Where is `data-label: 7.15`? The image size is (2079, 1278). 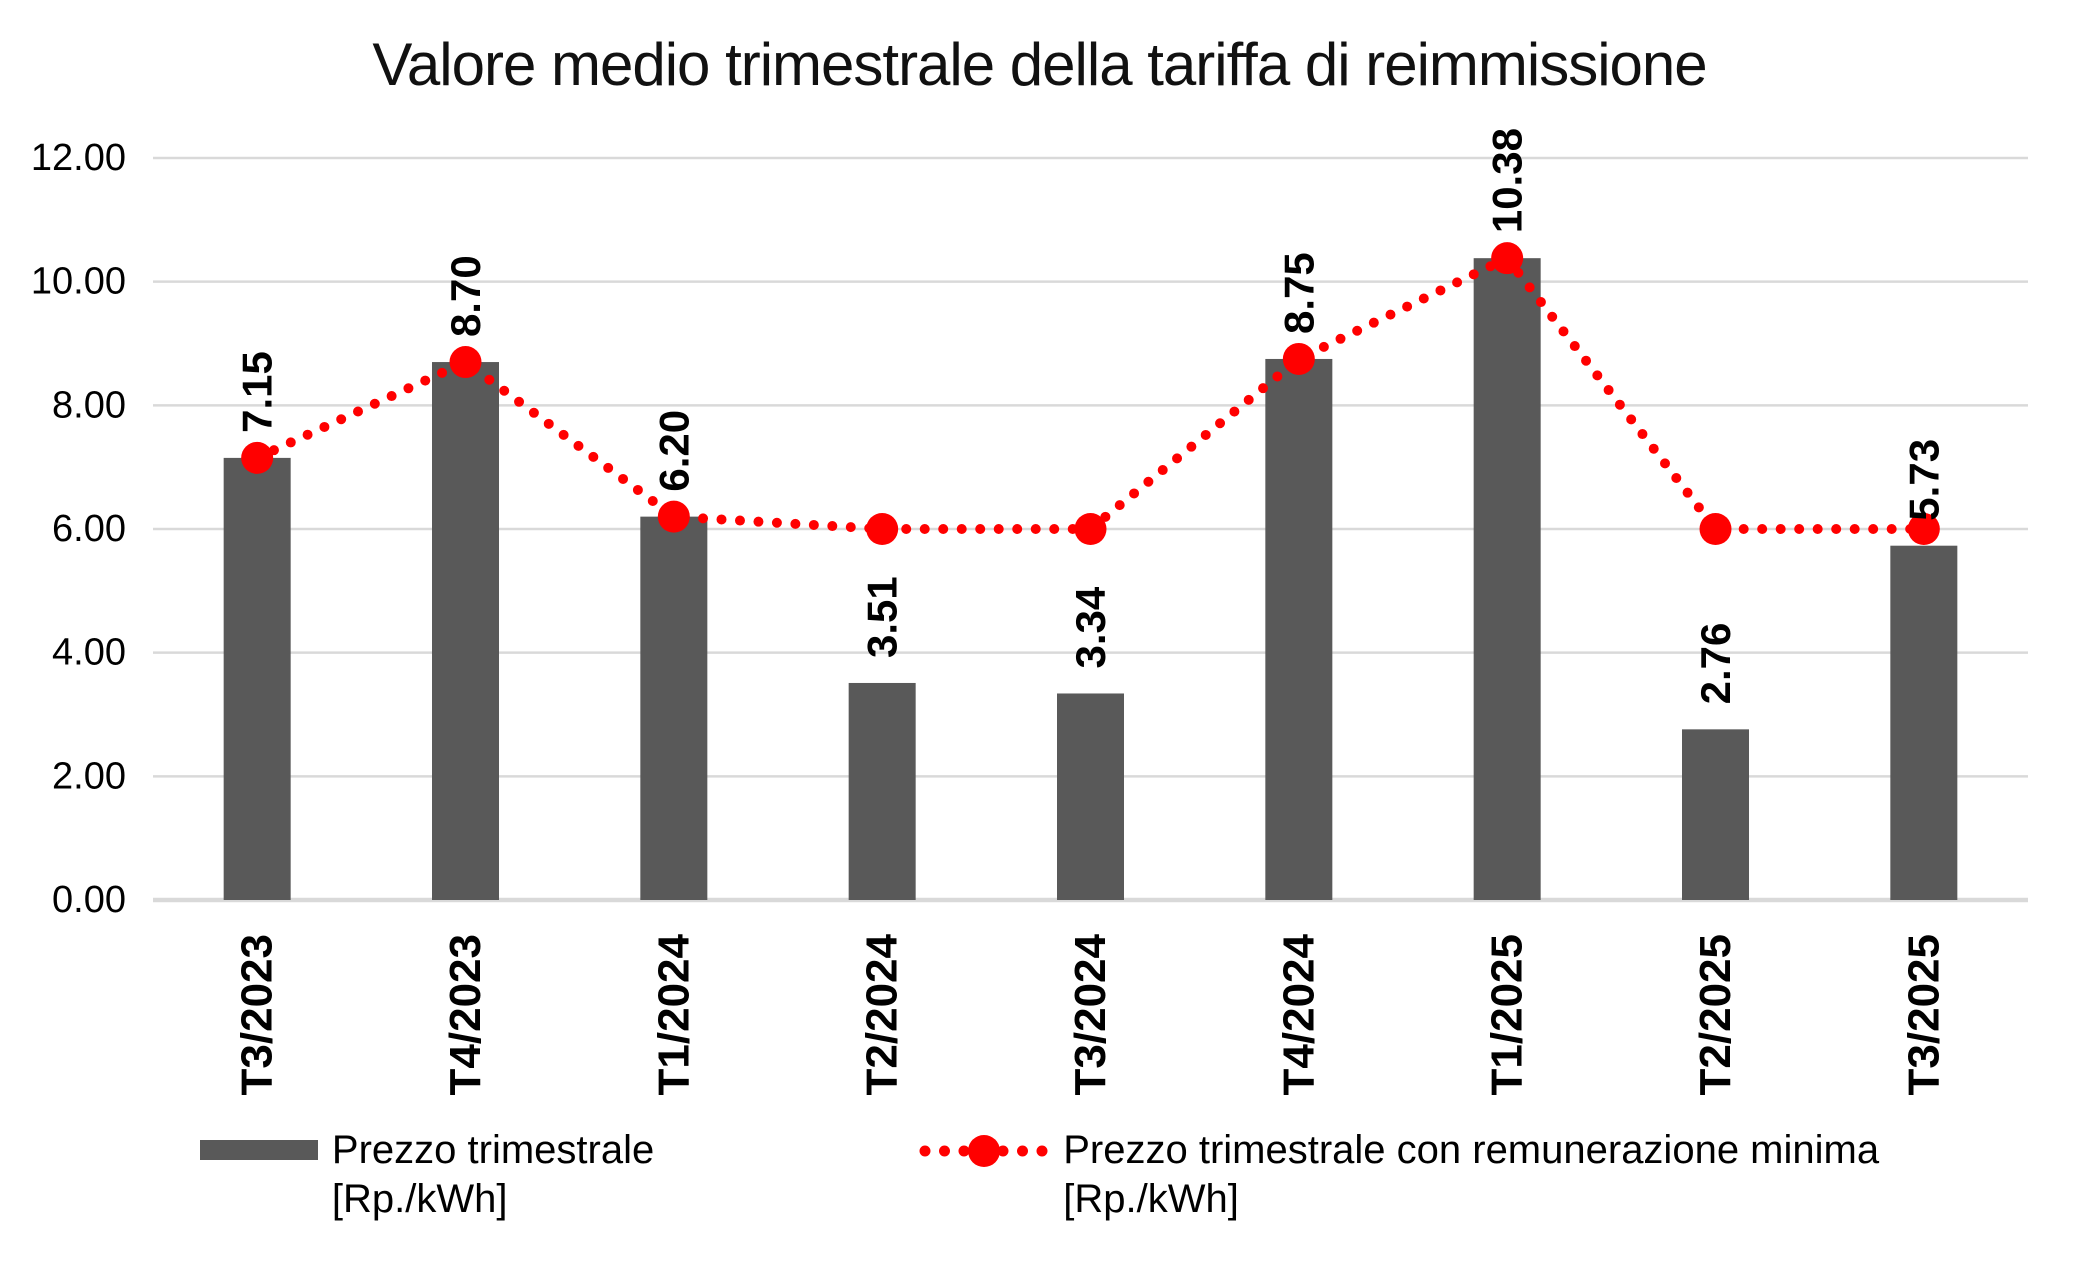
data-label: 7.15 is located at coordinates (257, 392).